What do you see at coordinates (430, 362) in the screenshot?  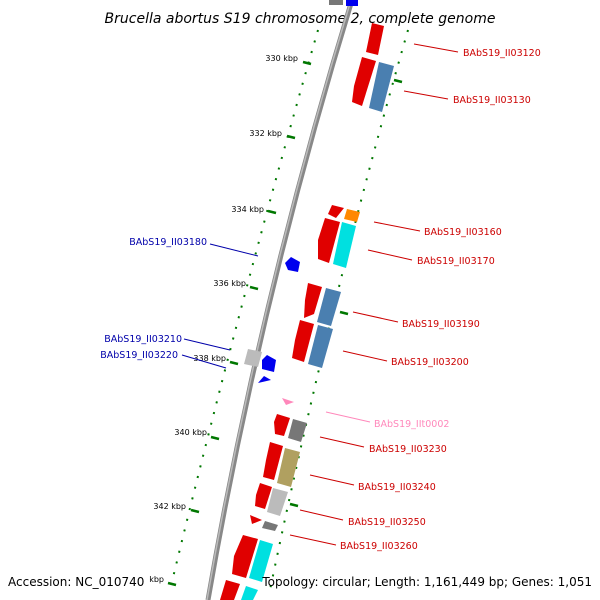 I see `label-BAbS19_II03200: BAbS19_II03200` at bounding box center [430, 362].